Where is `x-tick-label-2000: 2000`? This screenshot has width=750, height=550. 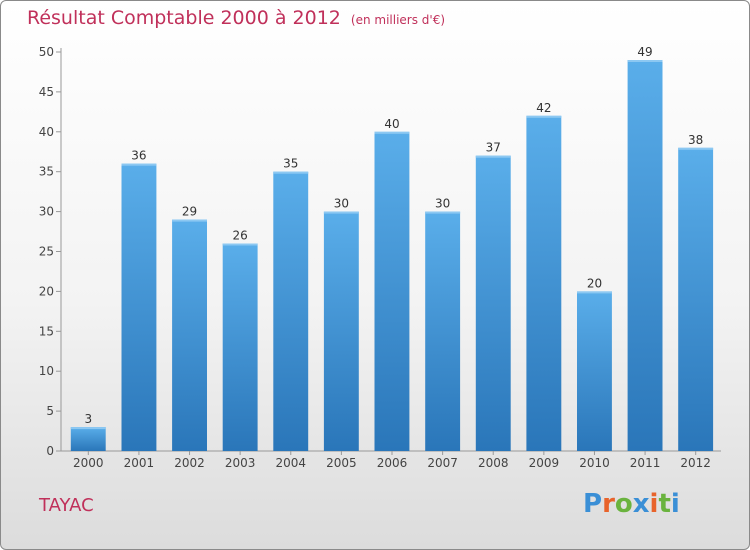 x-tick-label-2000: 2000 is located at coordinates (88, 463).